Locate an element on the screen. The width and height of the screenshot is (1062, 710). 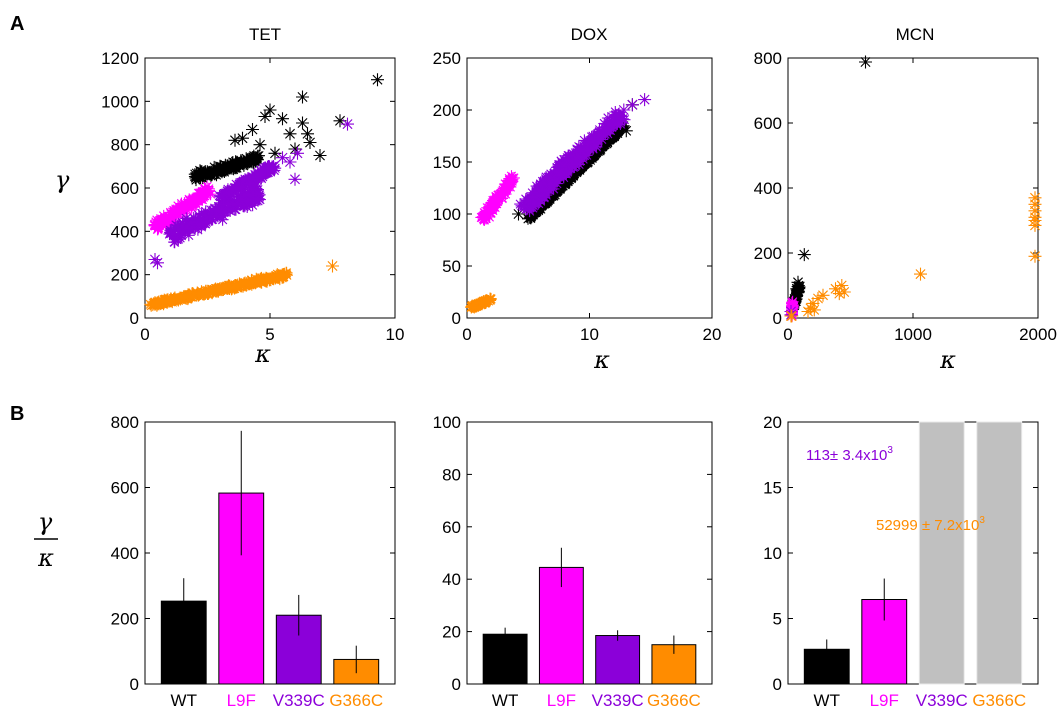
panel-label-a: A is located at coordinates (17, 24).